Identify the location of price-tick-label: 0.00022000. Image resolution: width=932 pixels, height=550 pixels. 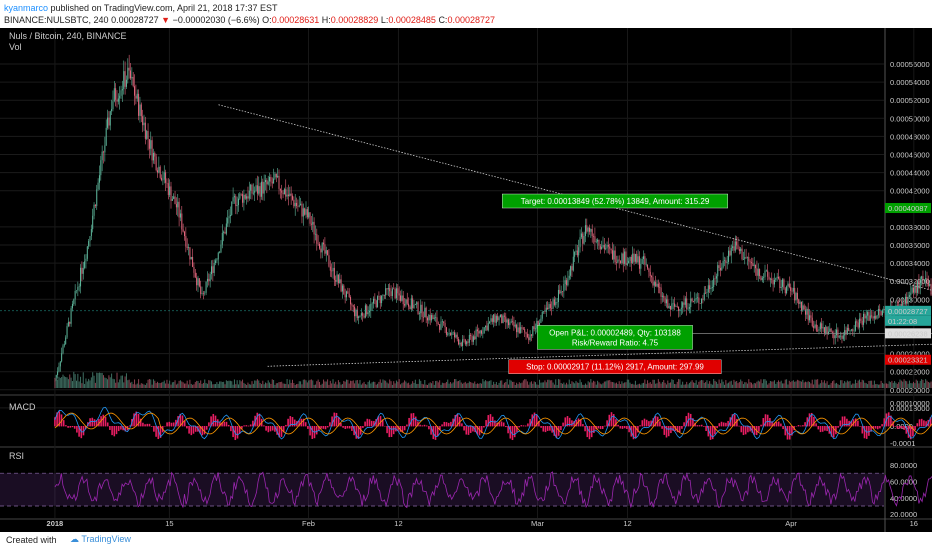
(910, 372).